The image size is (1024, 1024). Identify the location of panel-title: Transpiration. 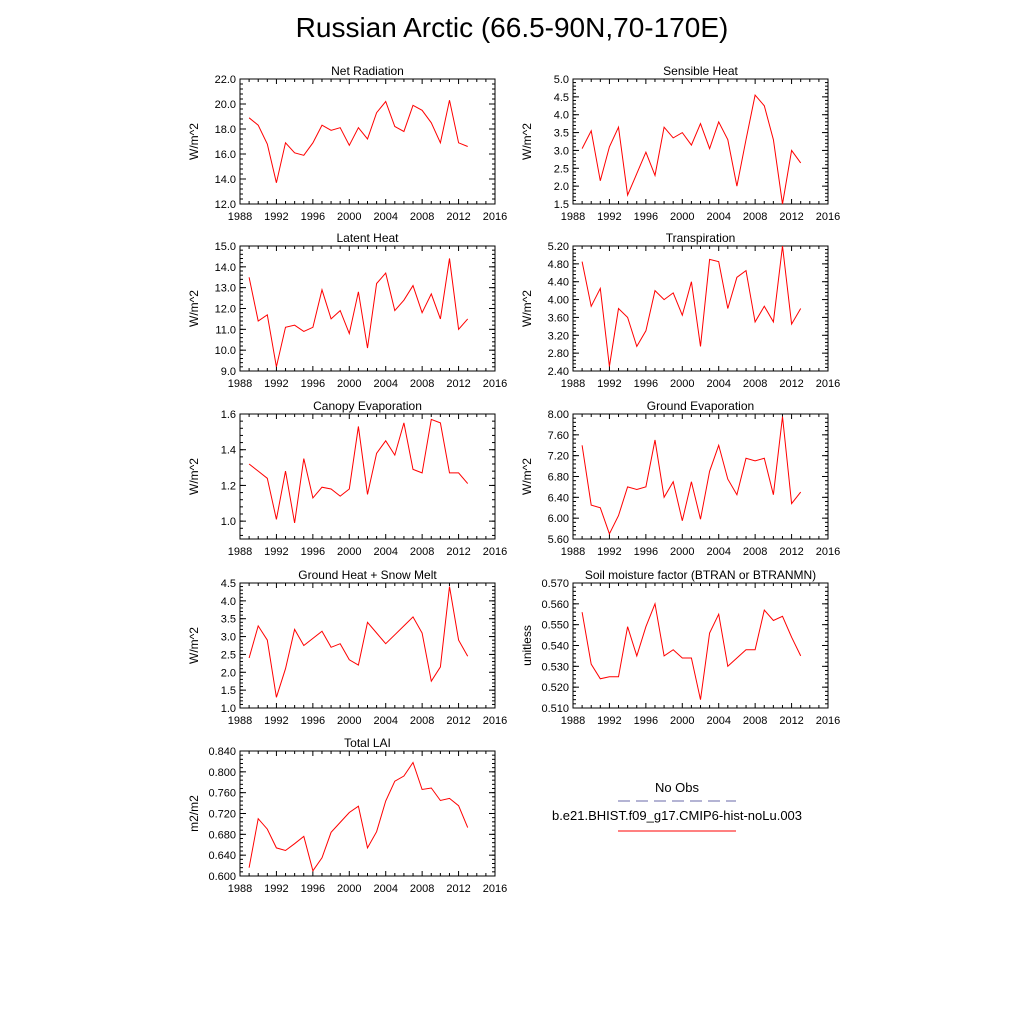
(701, 238).